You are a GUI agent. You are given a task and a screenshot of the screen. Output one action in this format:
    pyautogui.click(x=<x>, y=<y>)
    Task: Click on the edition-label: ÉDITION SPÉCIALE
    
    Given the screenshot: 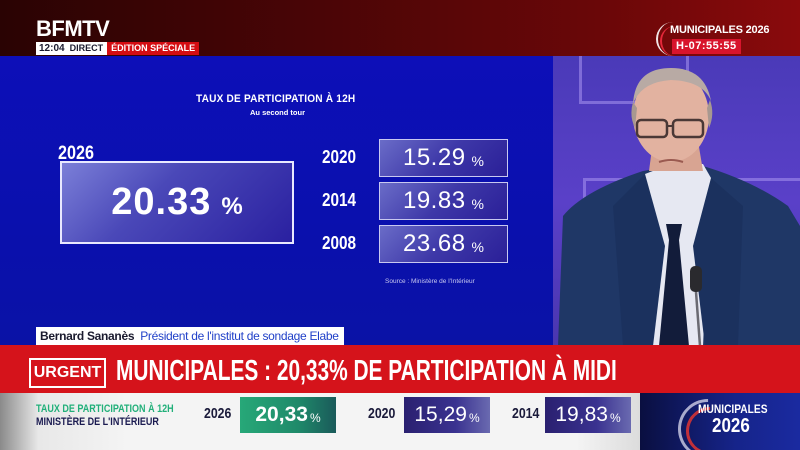 What is the action you would take?
    pyautogui.click(x=153, y=48)
    